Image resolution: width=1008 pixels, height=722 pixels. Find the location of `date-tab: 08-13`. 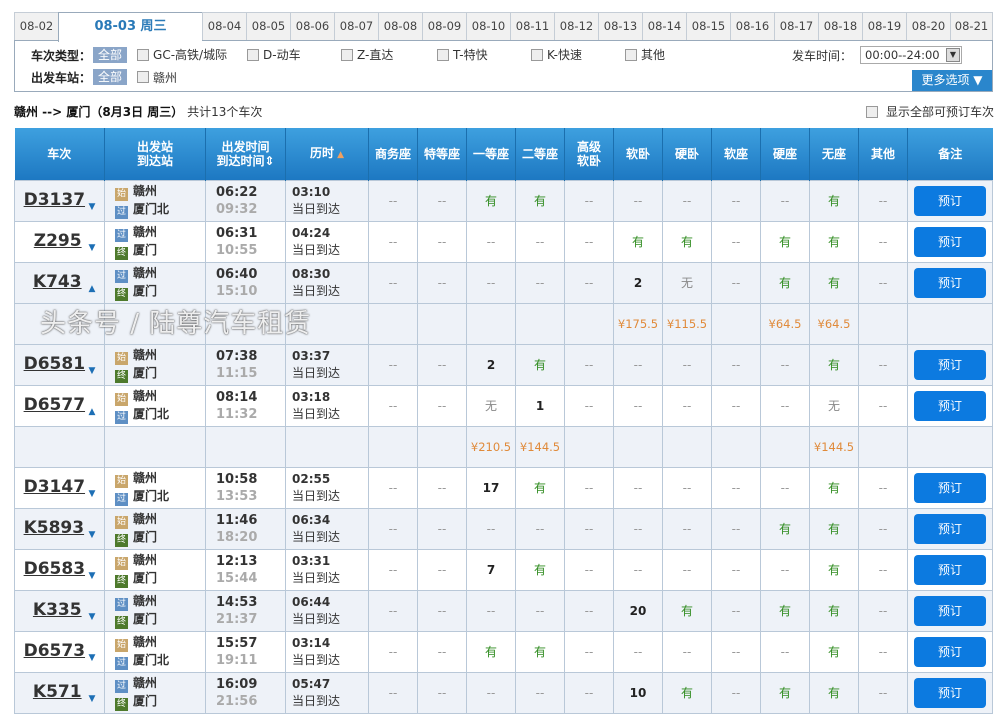

date-tab: 08-13 is located at coordinates (620, 26).